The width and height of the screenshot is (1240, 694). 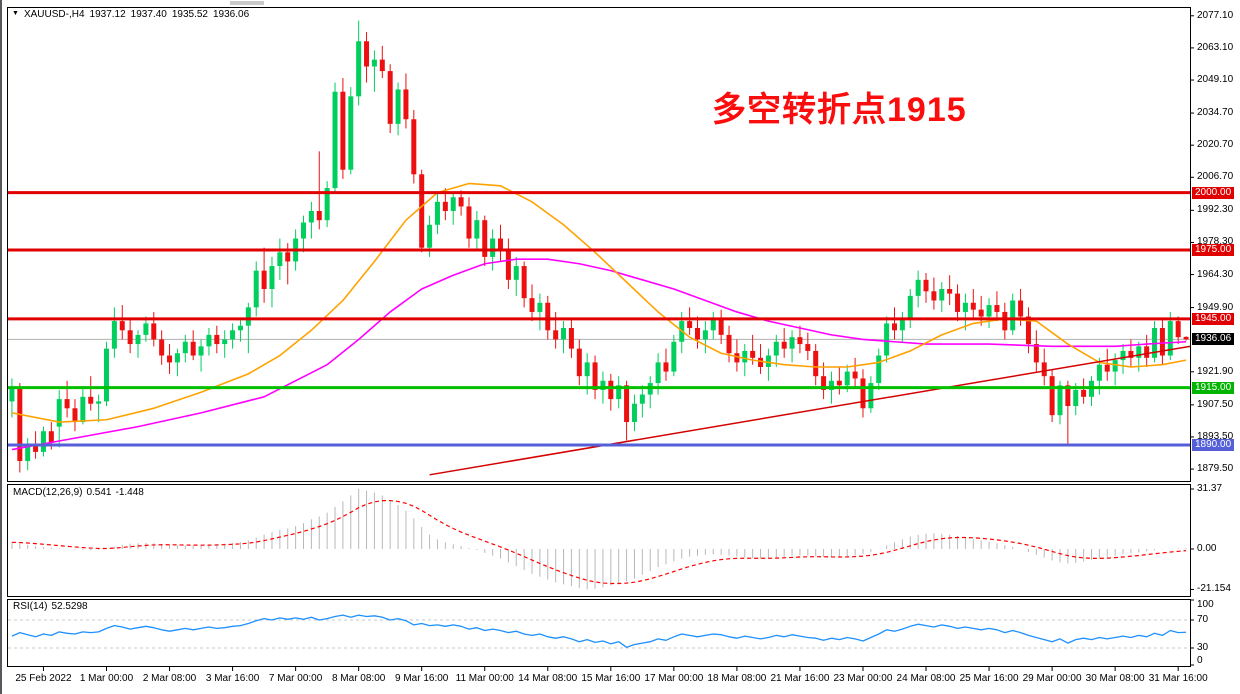 I want to click on price-axis-label: 1893.50, so click(x=1215, y=436).